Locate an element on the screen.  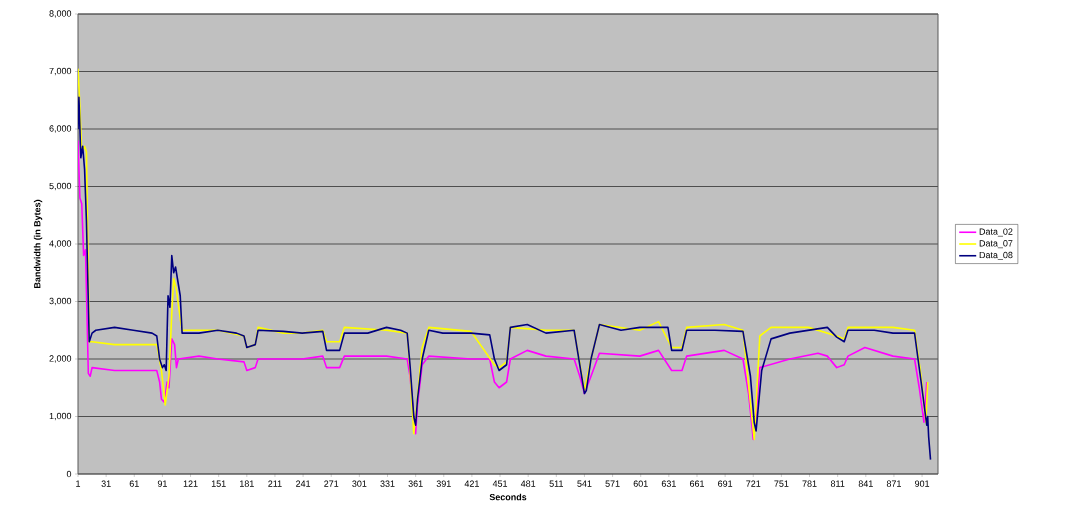
x-tick-label: 421 is located at coordinates (471, 483).